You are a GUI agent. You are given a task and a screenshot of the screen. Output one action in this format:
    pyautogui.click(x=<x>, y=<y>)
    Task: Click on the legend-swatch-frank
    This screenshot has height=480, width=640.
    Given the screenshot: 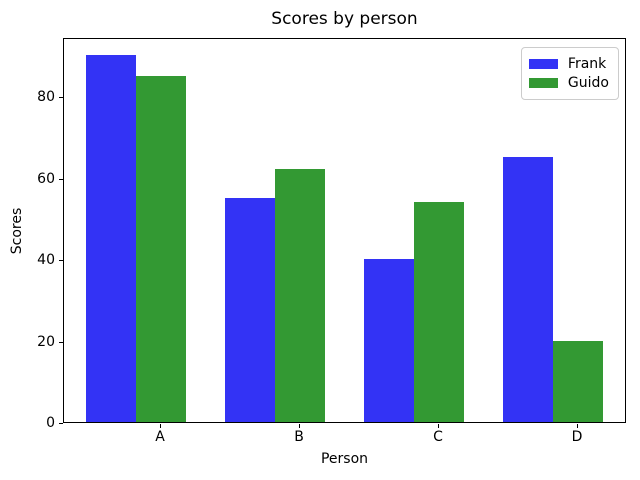 What is the action you would take?
    pyautogui.click(x=543, y=64)
    